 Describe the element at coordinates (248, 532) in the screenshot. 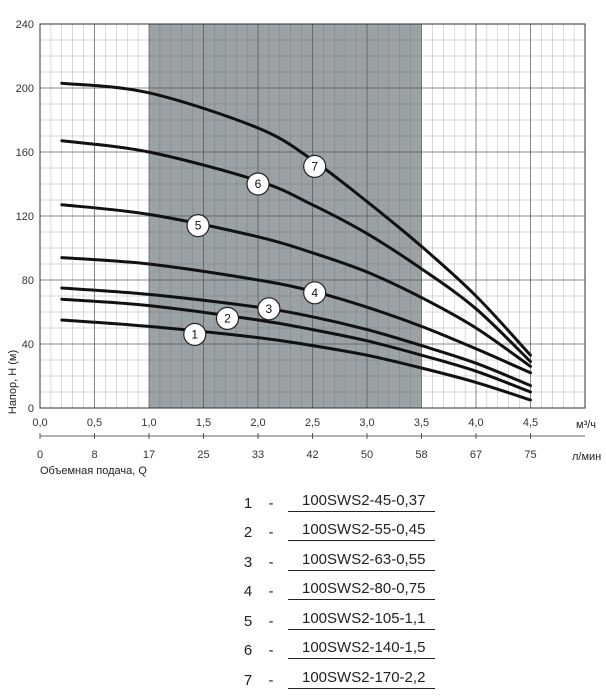

I see `legend-number: 2` at that location.